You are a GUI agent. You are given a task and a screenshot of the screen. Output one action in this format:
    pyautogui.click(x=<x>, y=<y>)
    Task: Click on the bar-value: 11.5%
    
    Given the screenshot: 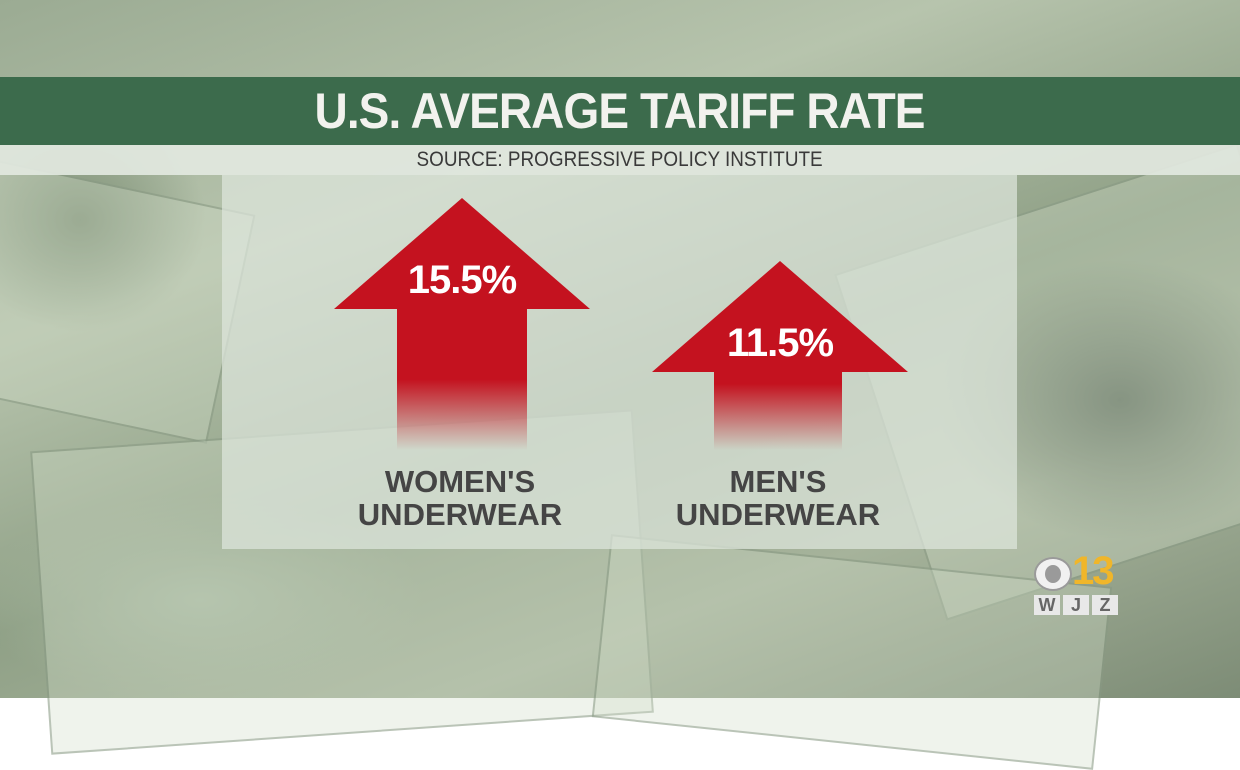 What is the action you would take?
    pyautogui.click(x=780, y=343)
    